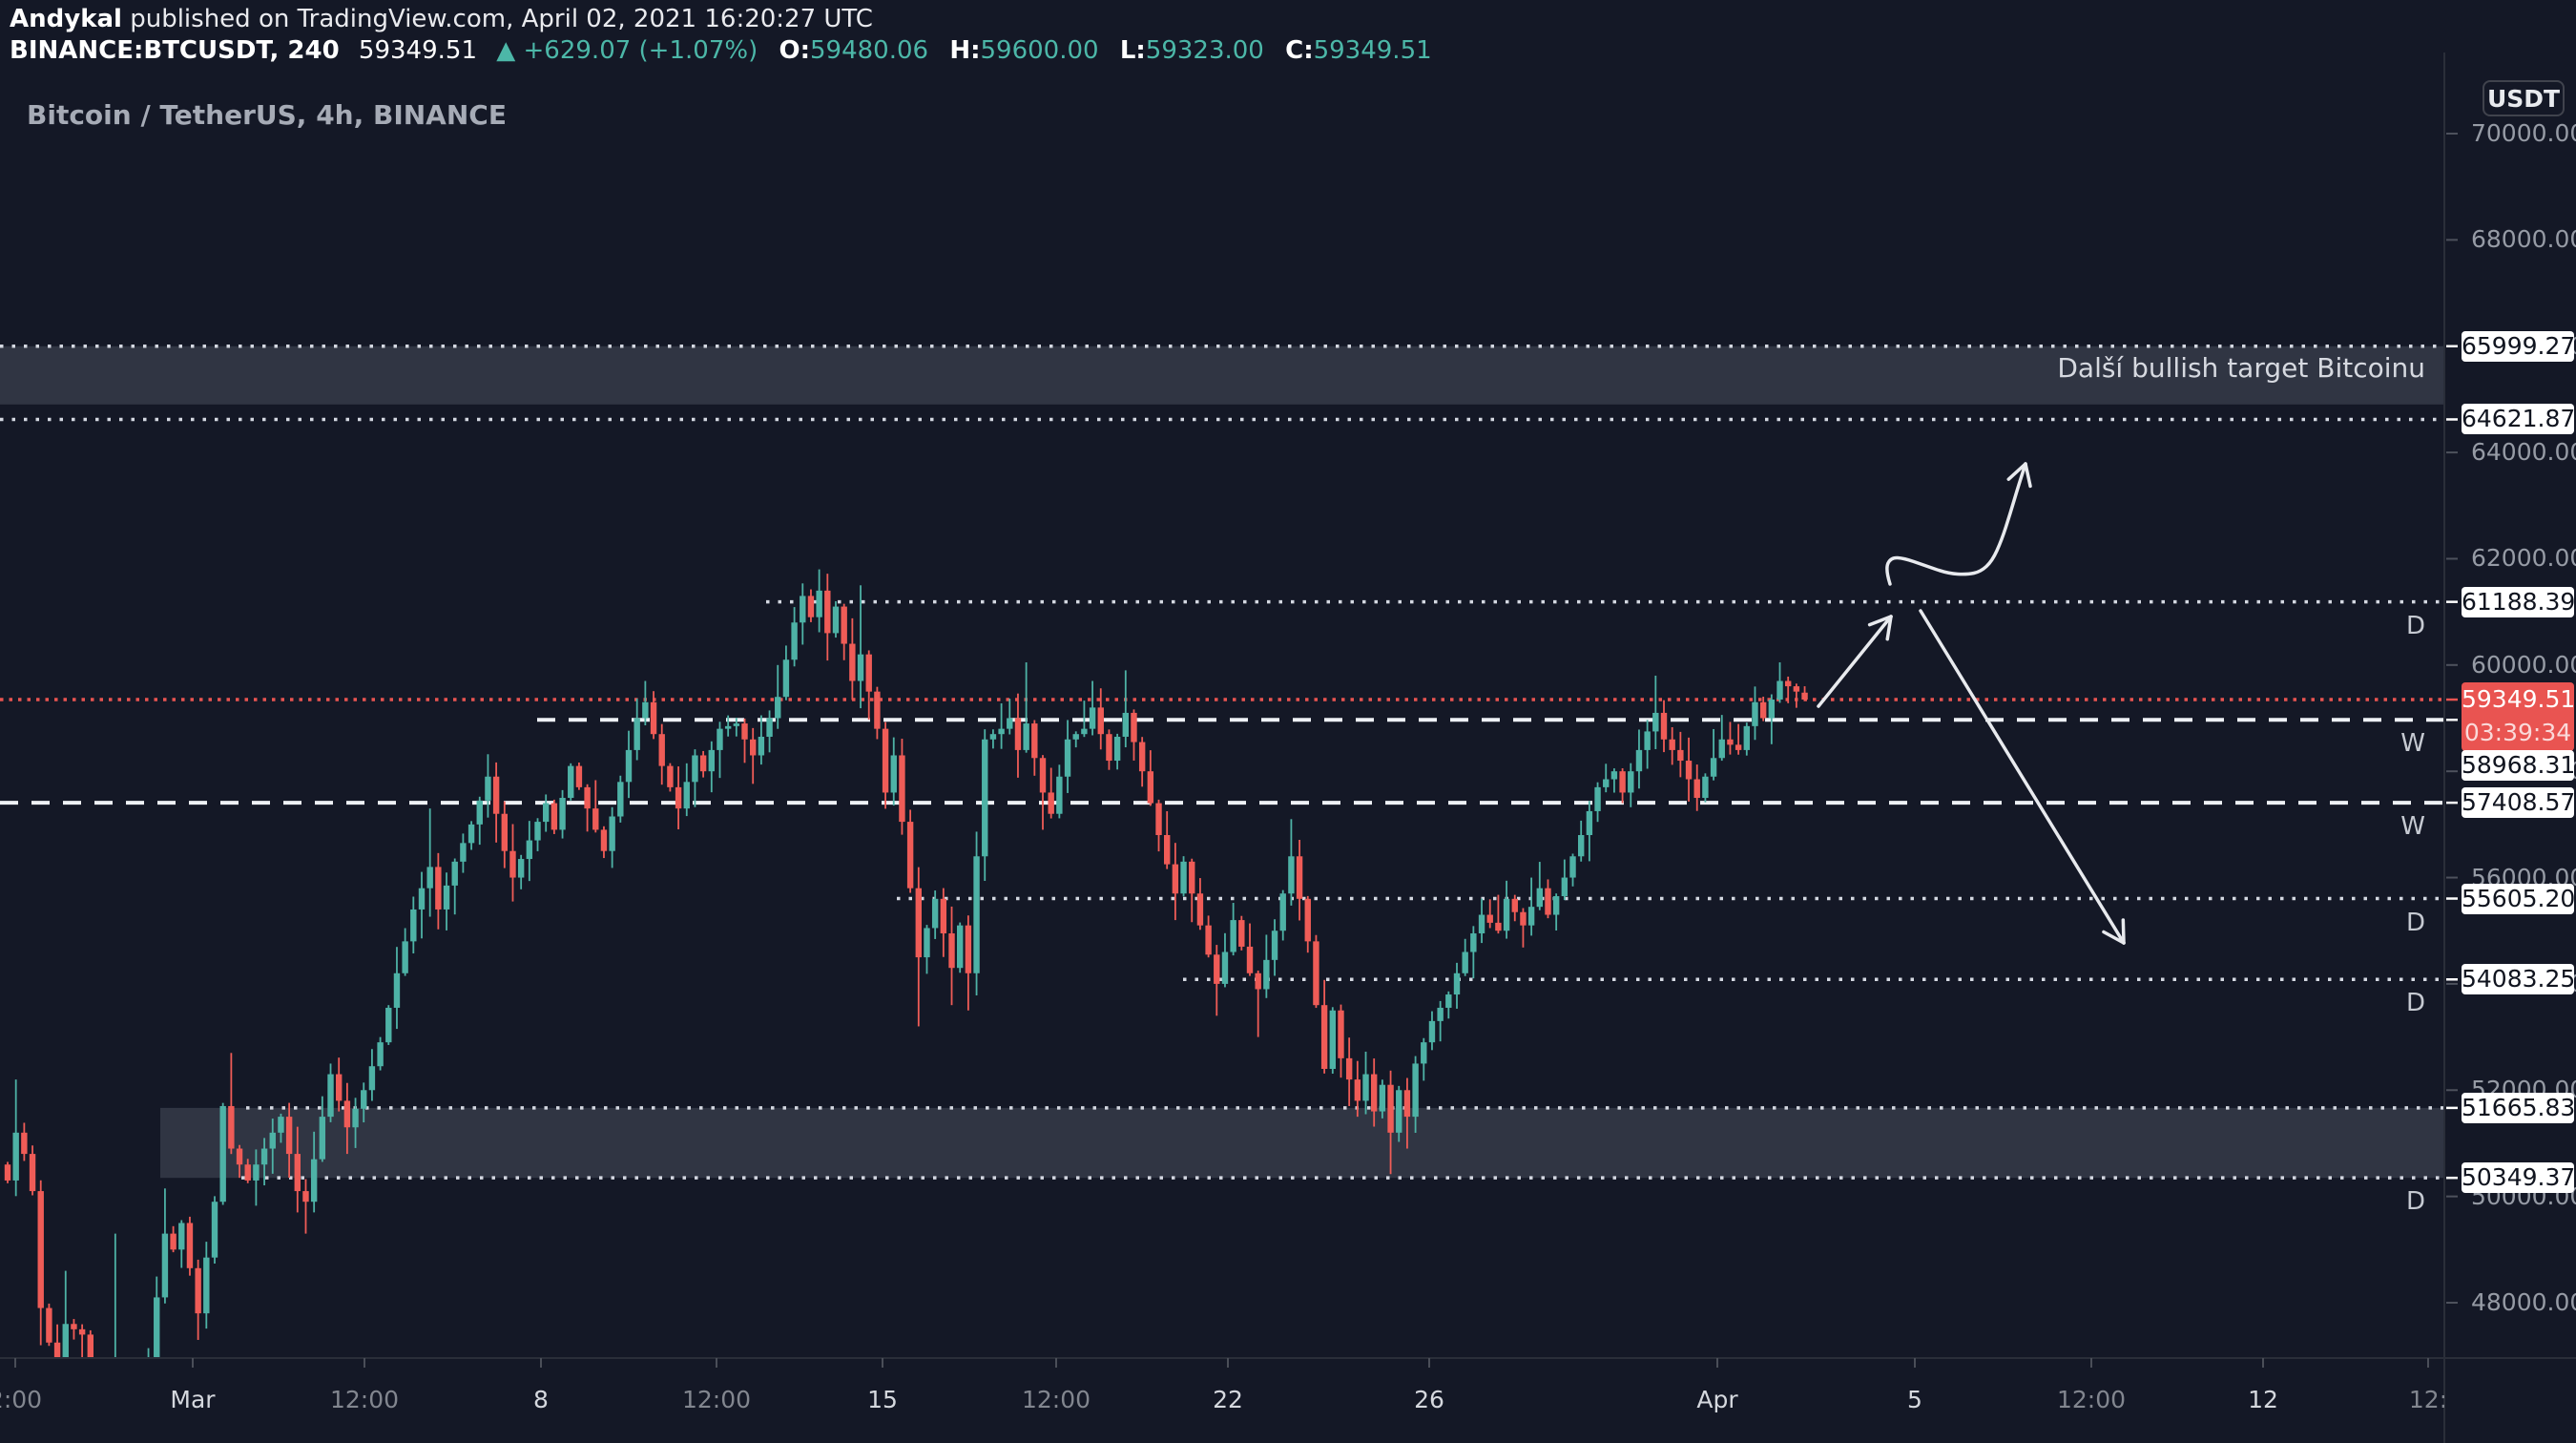  What do you see at coordinates (66, 19) in the screenshot?
I see `author-name: Andykal` at bounding box center [66, 19].